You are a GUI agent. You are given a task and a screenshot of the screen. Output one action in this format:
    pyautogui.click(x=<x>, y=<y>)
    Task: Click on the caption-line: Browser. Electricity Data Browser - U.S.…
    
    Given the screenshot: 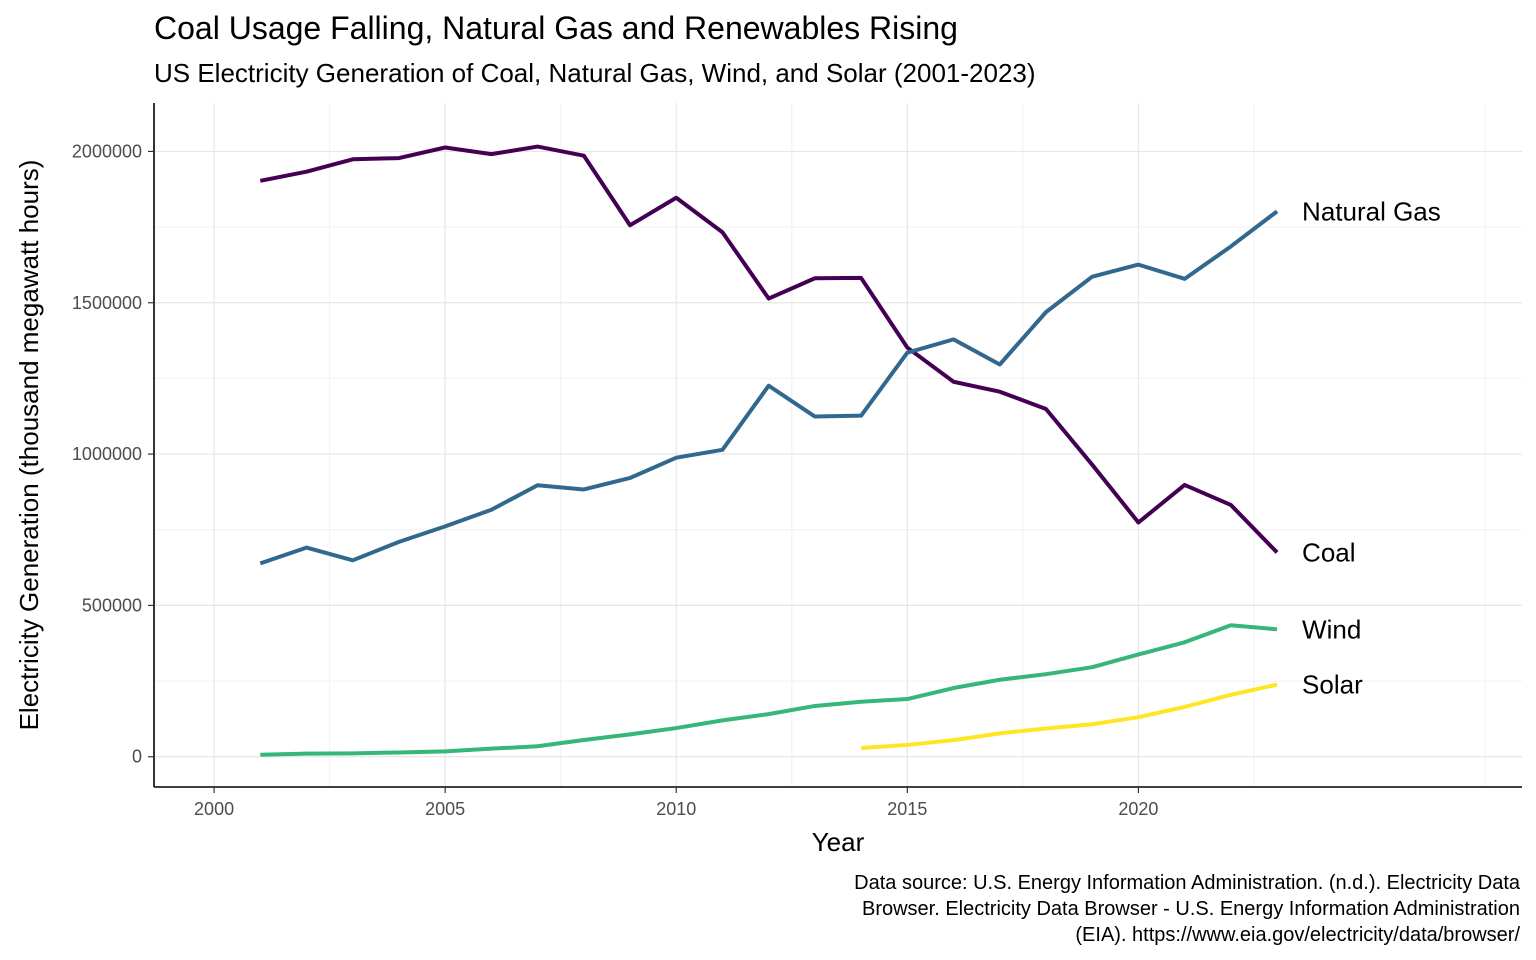 What is the action you would take?
    pyautogui.click(x=1190, y=909)
    